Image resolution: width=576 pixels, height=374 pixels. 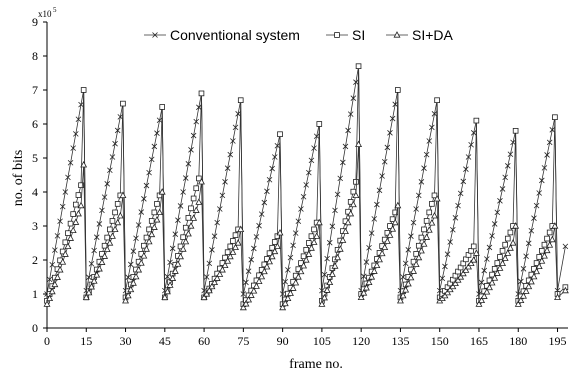 I want to click on x-tick-label-3: 45, so click(x=165, y=341).